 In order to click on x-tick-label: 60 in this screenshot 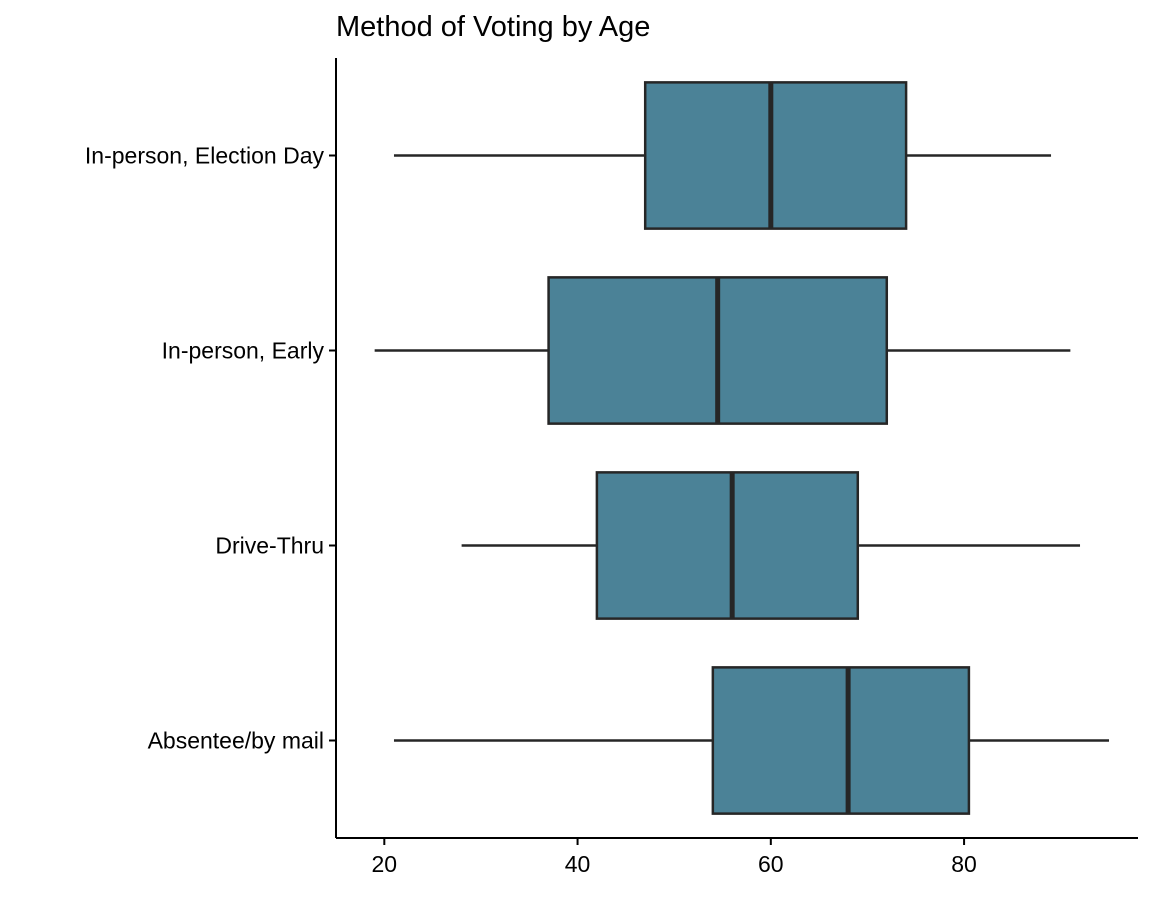, I will do `click(771, 864)`.